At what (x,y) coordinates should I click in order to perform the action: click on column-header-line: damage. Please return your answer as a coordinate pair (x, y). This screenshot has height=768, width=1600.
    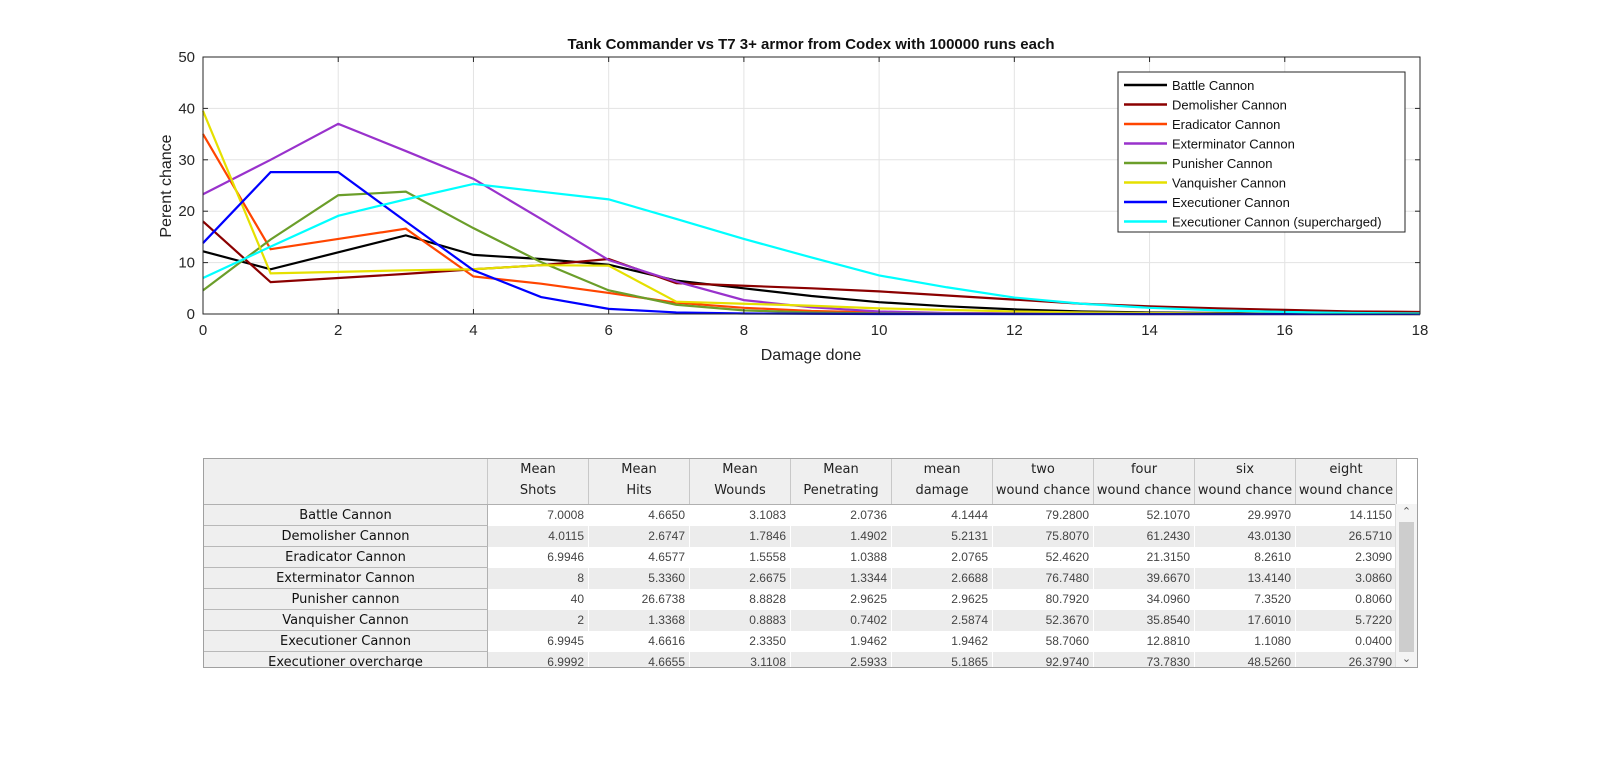
    Looking at the image, I should click on (942, 490).